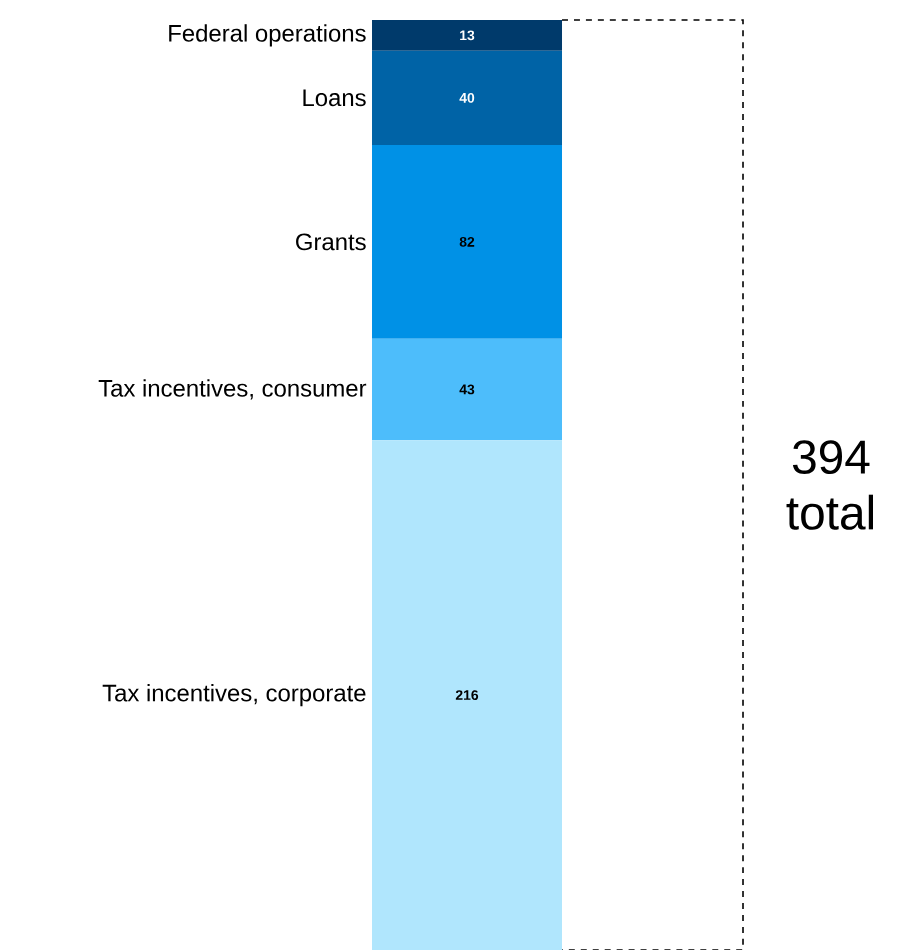 This screenshot has width=900, height=950. Describe the element at coordinates (331, 242) in the screenshot. I see `series-label: Grants` at that location.